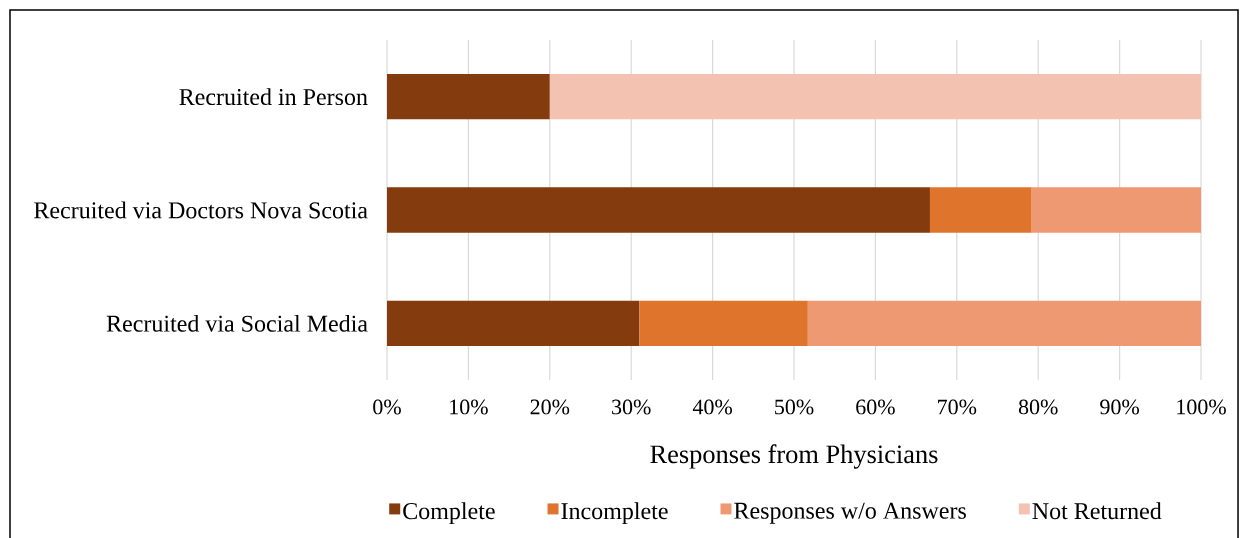  I want to click on legend-label: Complete, so click(449, 513).